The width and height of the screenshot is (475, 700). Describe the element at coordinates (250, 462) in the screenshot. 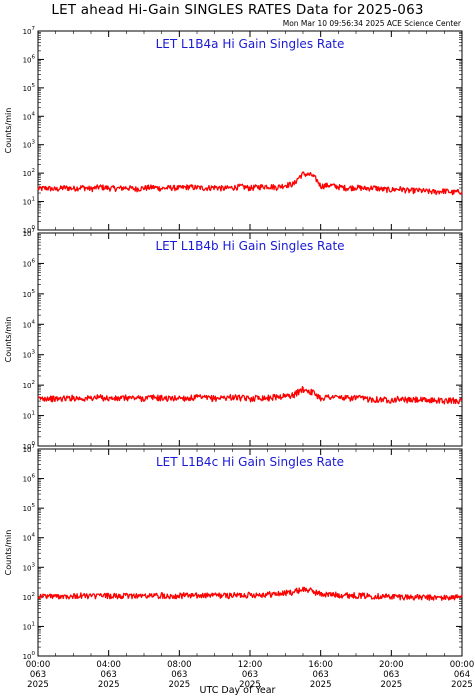

I see `panel-title: LET L1B4c Hi Gain Singles Rate` at that location.